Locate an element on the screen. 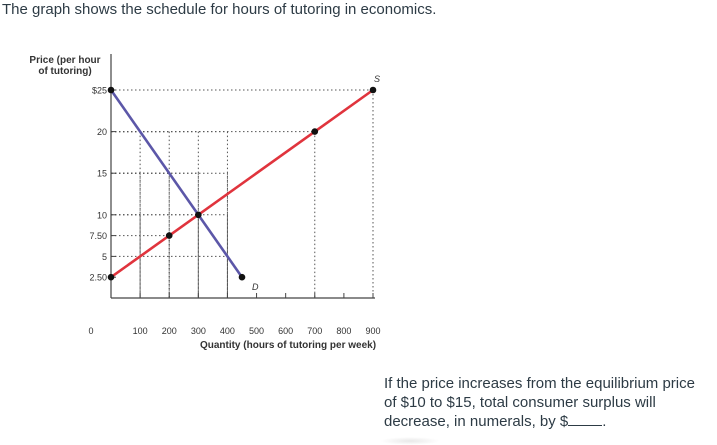 This screenshot has height=445, width=717. x-tick-label: 600 is located at coordinates (285, 331).